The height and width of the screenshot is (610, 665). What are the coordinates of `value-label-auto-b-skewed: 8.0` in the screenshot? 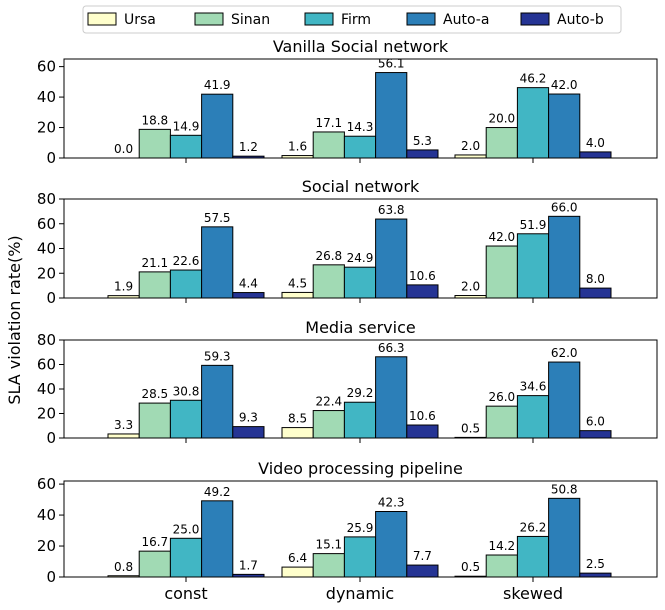 It's located at (595, 279).